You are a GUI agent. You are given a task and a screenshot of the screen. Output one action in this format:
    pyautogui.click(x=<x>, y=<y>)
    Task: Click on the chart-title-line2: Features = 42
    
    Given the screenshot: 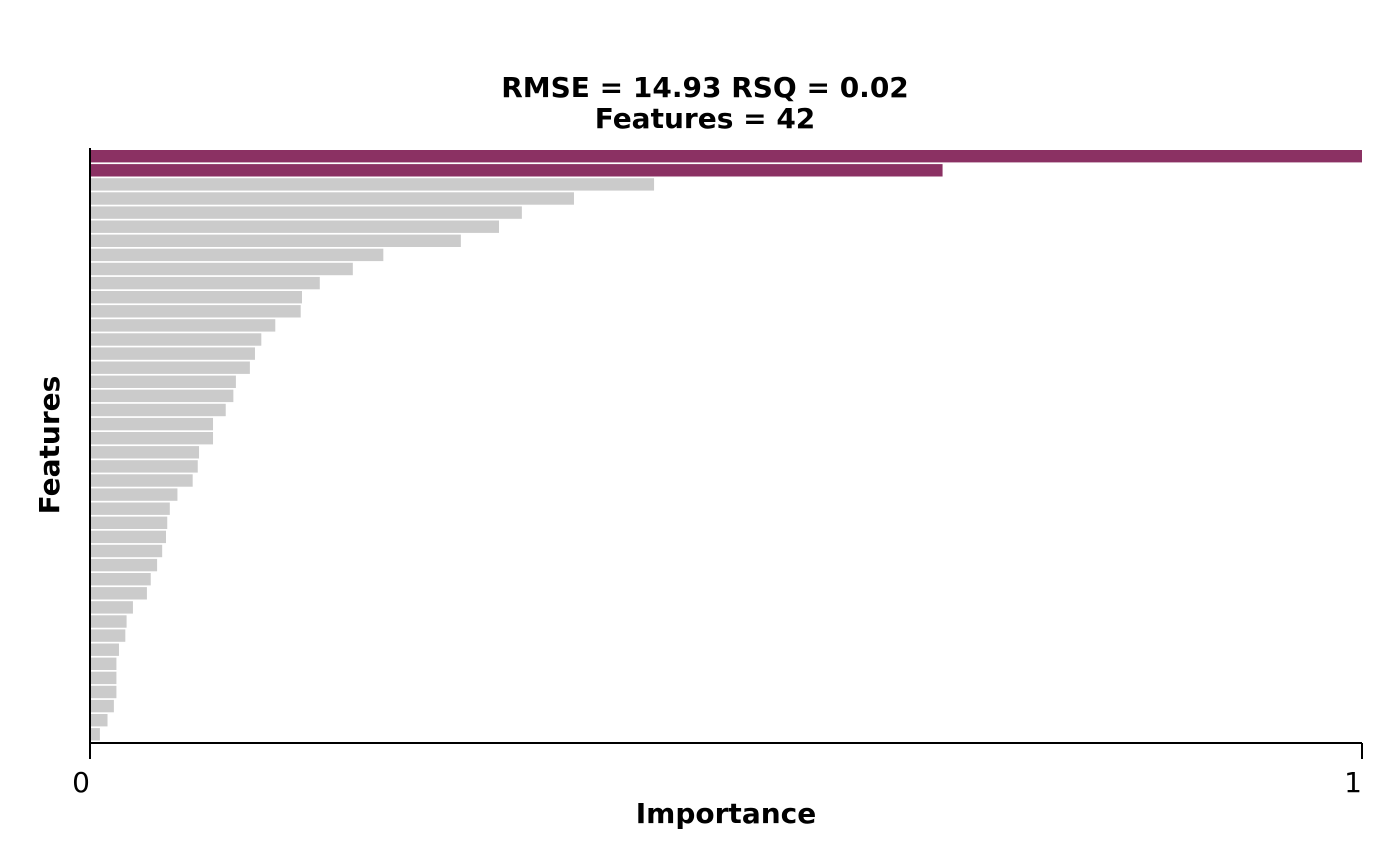 What is the action you would take?
    pyautogui.click(x=705, y=118)
    